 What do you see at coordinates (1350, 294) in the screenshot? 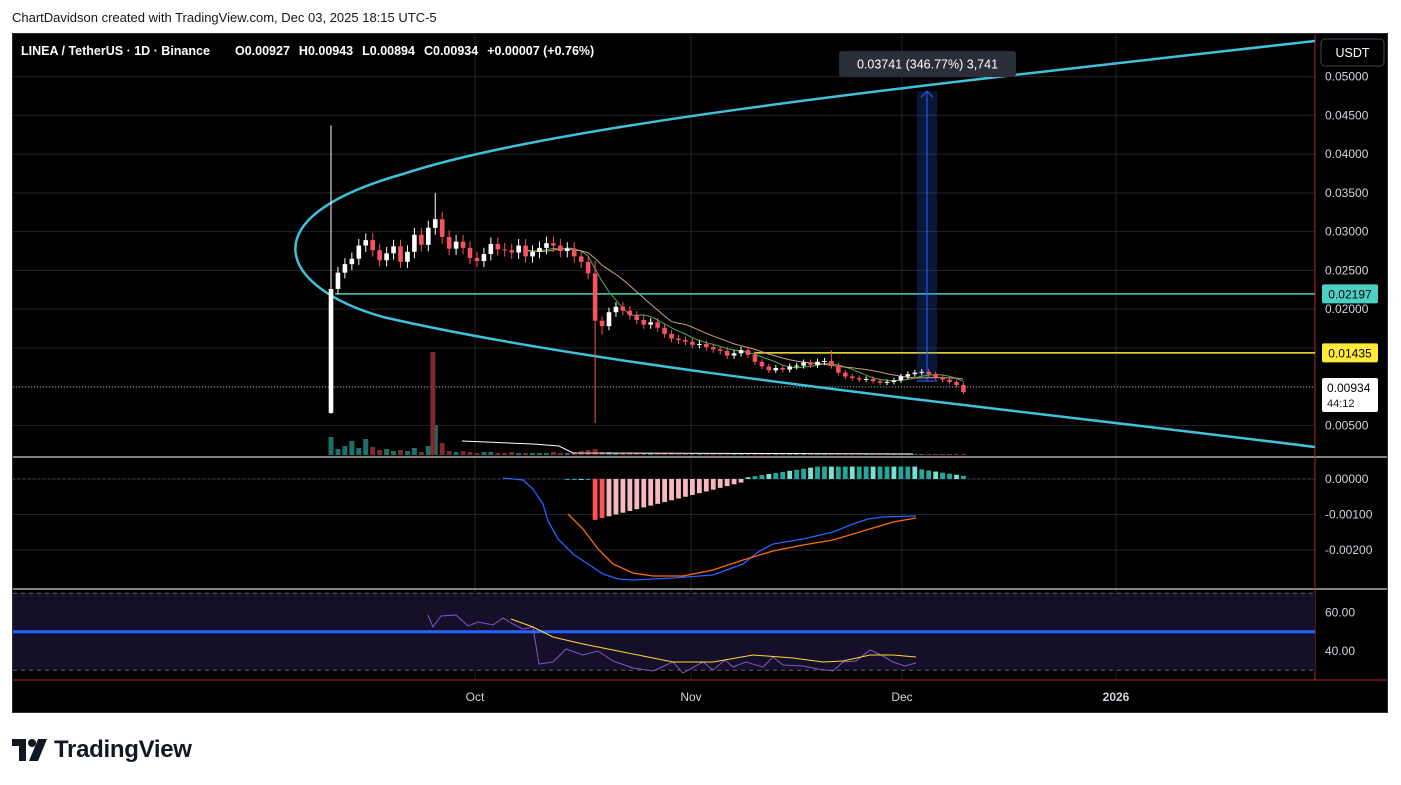
I see `level-tag-cyan-text: 0.02197` at bounding box center [1350, 294].